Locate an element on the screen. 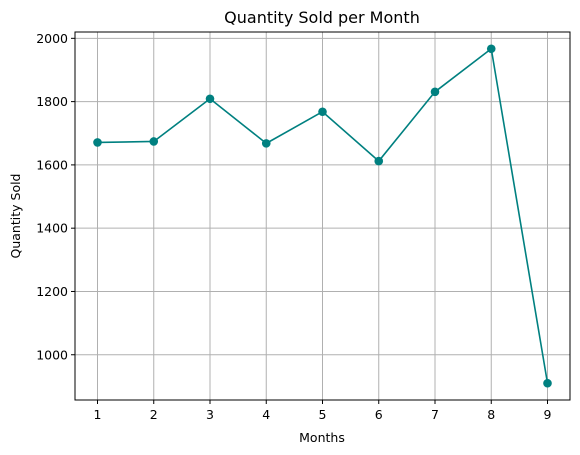 The width and height of the screenshot is (580, 455). y-tick-label: 1000 is located at coordinates (52, 354).